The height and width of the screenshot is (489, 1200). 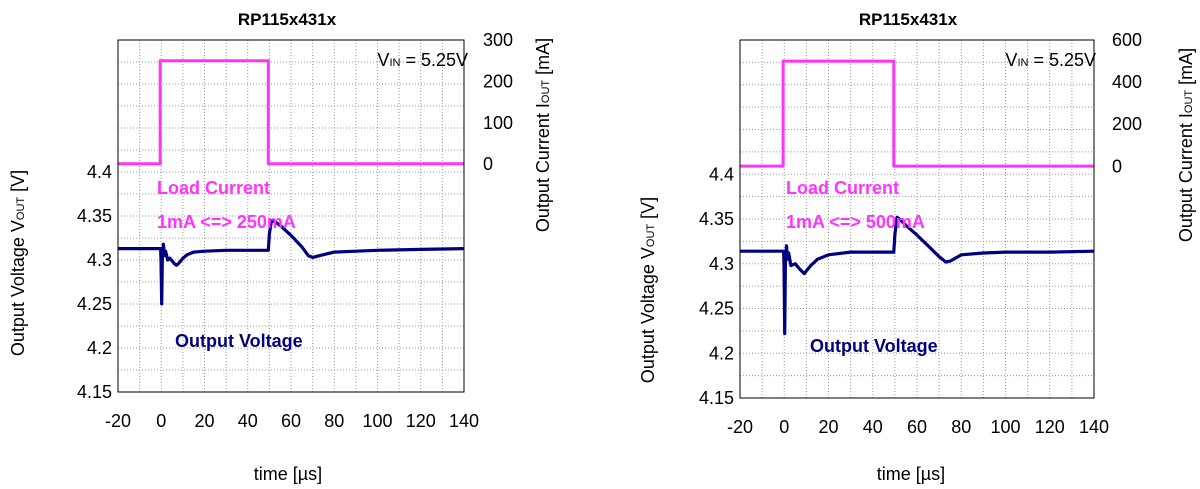 I want to click on annotation-load-range: 1mA <=> 500mA, so click(x=855, y=222).